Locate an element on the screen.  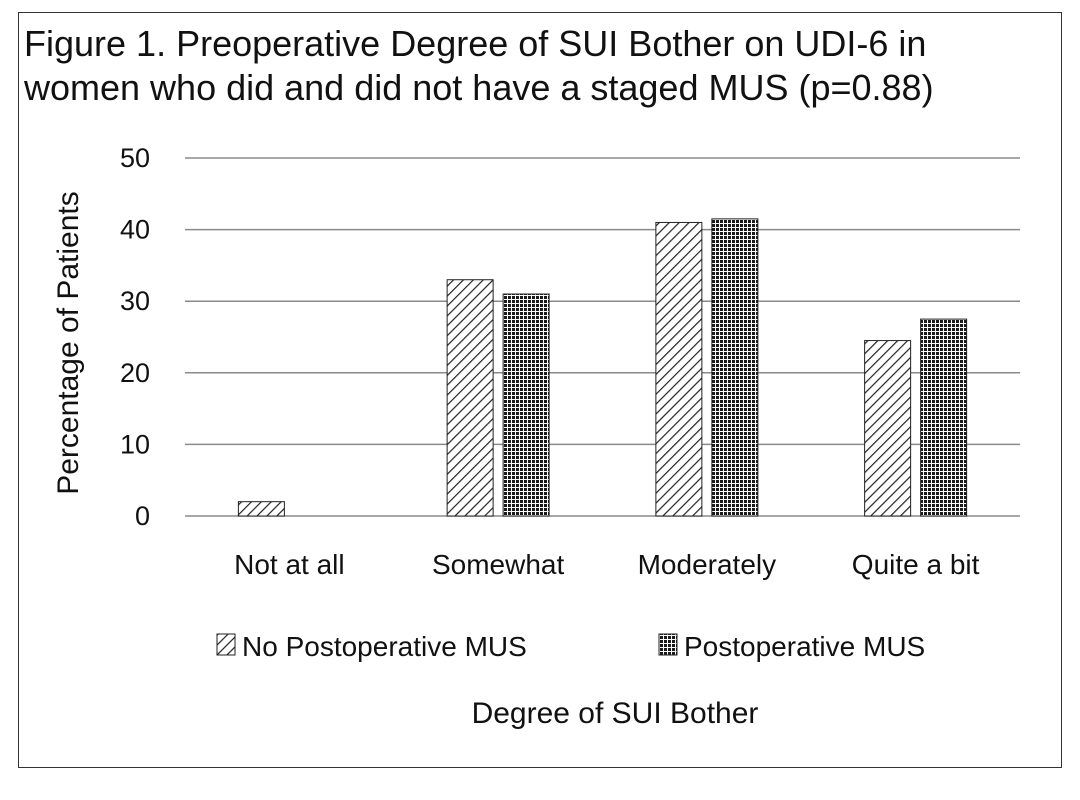
bar-series-1-moderately is located at coordinates (735, 367).